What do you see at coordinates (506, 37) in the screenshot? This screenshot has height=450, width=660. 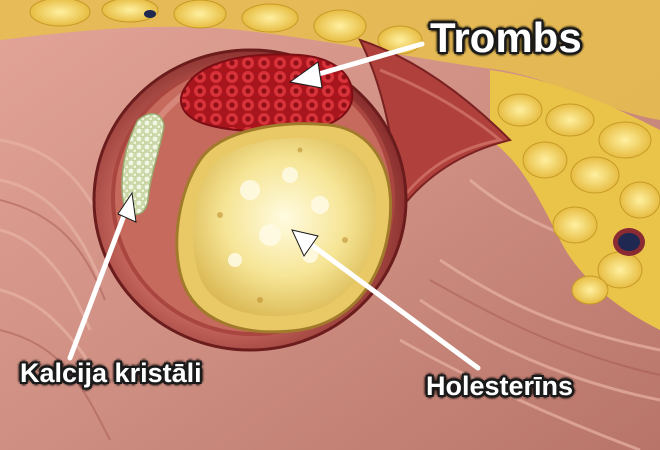 I see `label-thrombus: Trombs` at bounding box center [506, 37].